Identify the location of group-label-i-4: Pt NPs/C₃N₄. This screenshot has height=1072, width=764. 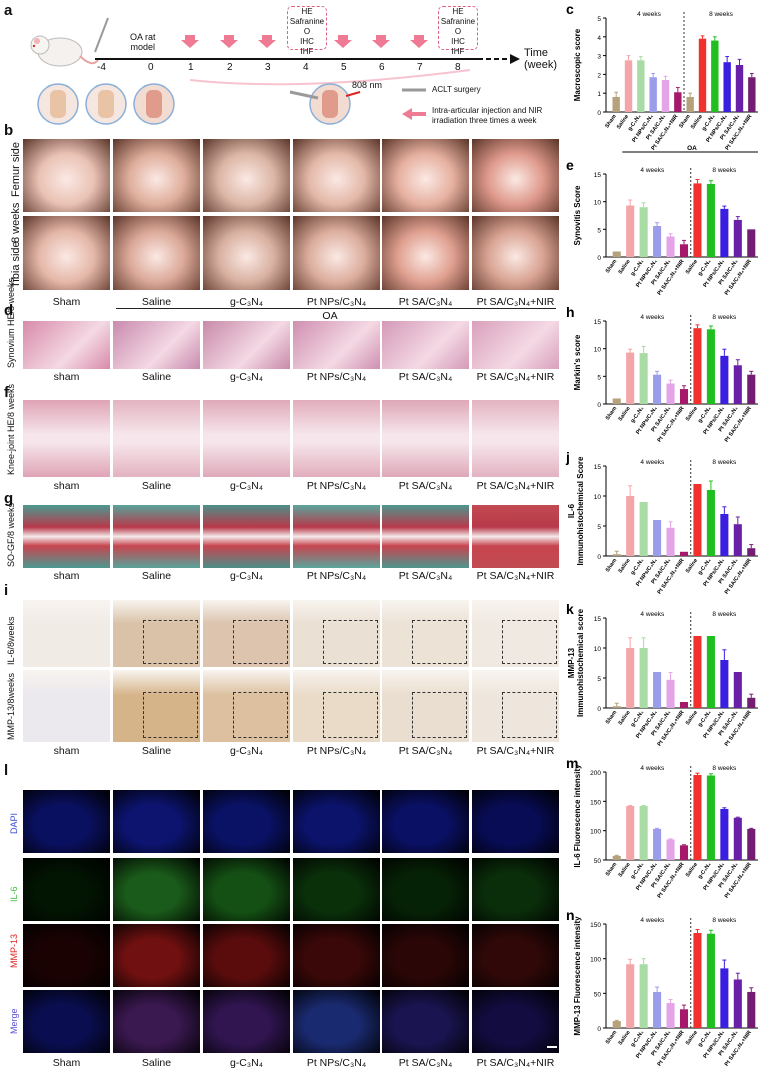
(336, 751).